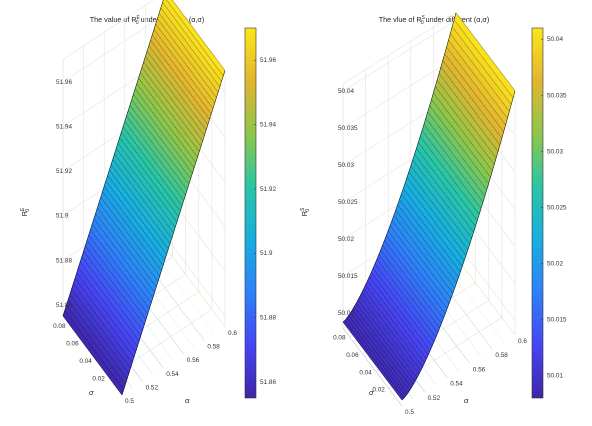 The width and height of the screenshot is (592, 426). Describe the element at coordinates (64, 126) in the screenshot. I see `z-tick-label: 51.94` at that location.